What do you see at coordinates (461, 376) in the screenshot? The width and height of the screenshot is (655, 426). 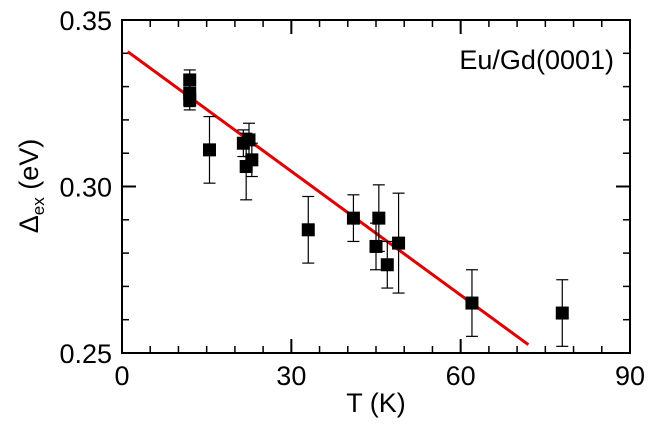 I see `x-tick-label: 60` at bounding box center [461, 376].